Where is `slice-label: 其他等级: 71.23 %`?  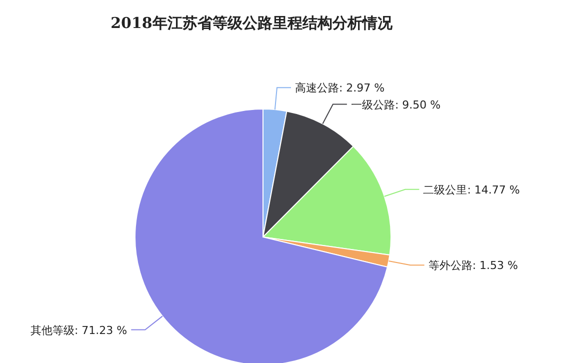 slice-label: 其他等级: 71.23 % is located at coordinates (79, 330).